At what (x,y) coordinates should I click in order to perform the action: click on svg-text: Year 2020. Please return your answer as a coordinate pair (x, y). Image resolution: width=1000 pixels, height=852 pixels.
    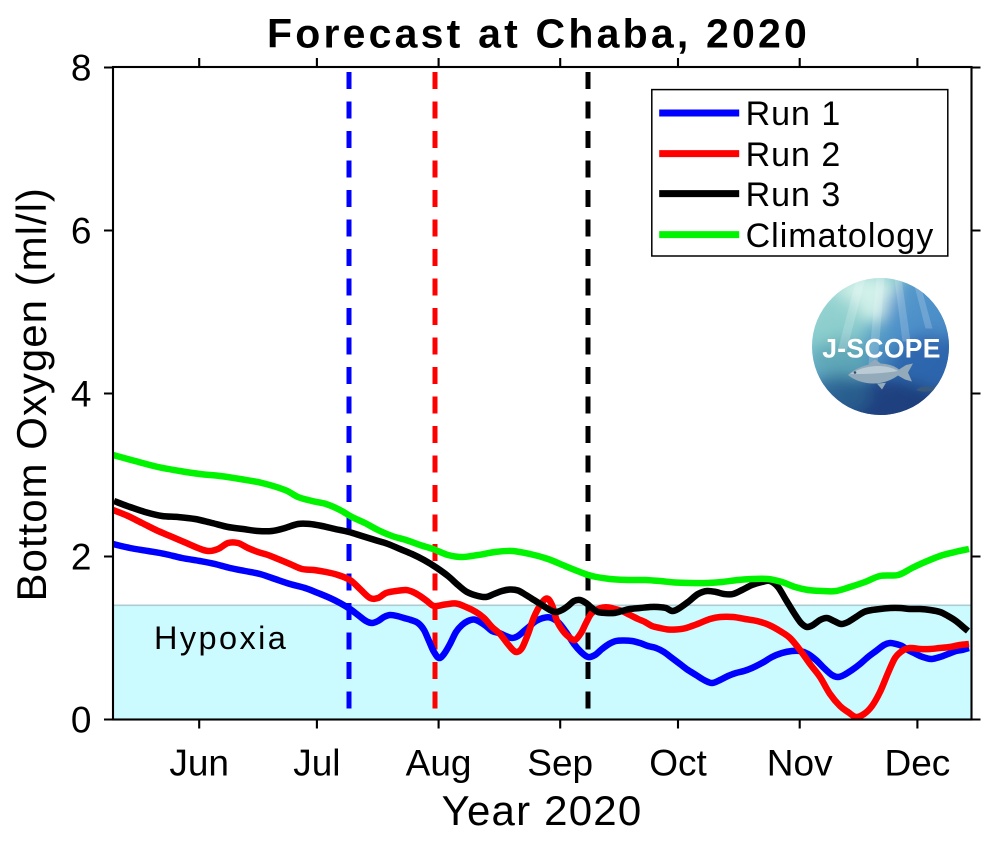
    Looking at the image, I should click on (542, 810).